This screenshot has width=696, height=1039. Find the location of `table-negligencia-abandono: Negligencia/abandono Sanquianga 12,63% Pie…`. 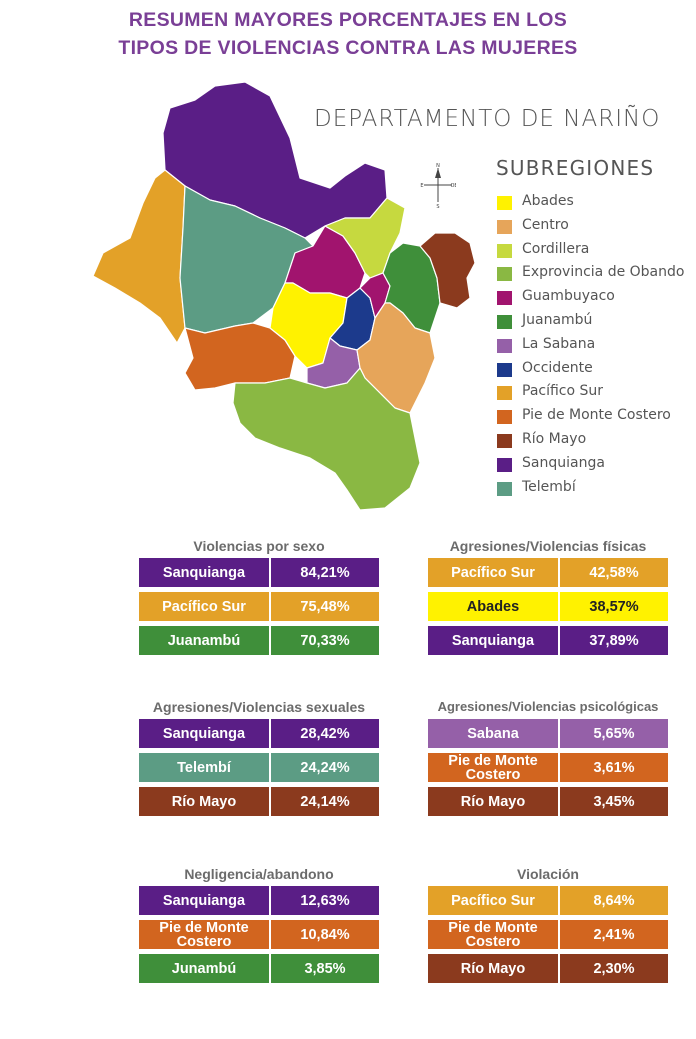

table-negligencia-abandono: Negligencia/abandono Sanquianga 12,63% Pie… is located at coordinates (259, 923).